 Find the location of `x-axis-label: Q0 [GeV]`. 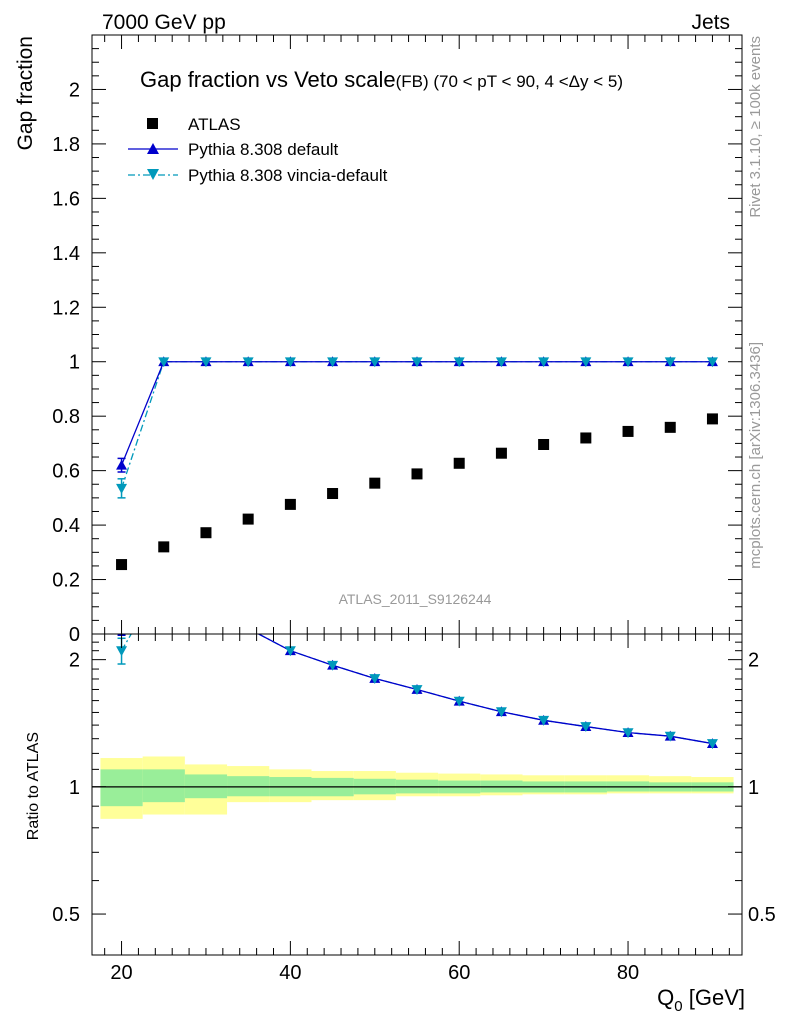

x-axis-label: Q0 [GeV] is located at coordinates (701, 1000).